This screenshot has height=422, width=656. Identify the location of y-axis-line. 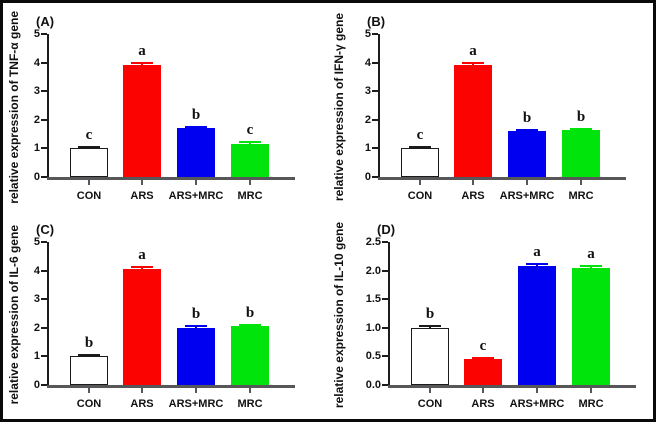
(379, 105).